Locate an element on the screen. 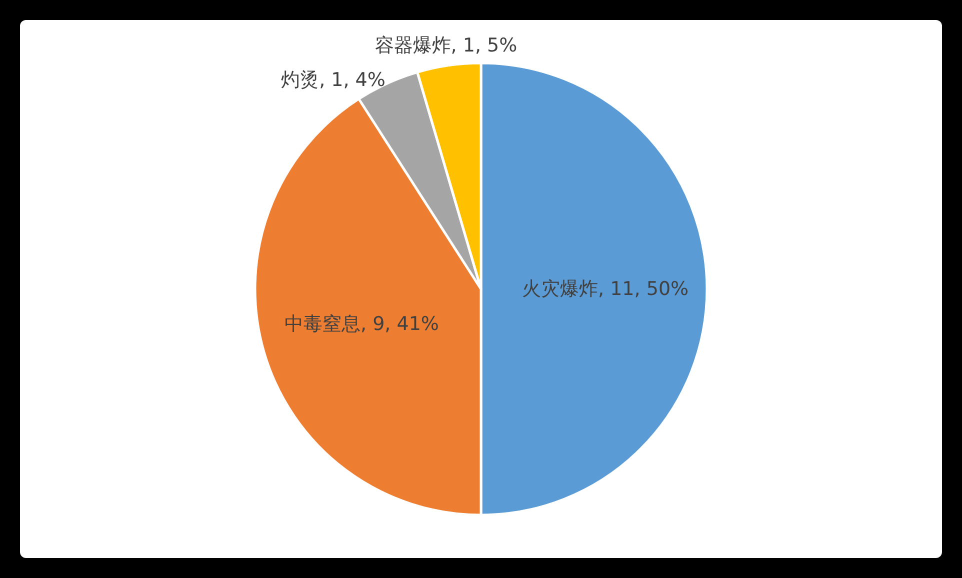  slice-label: 火灾爆炸 is located at coordinates (560, 289).